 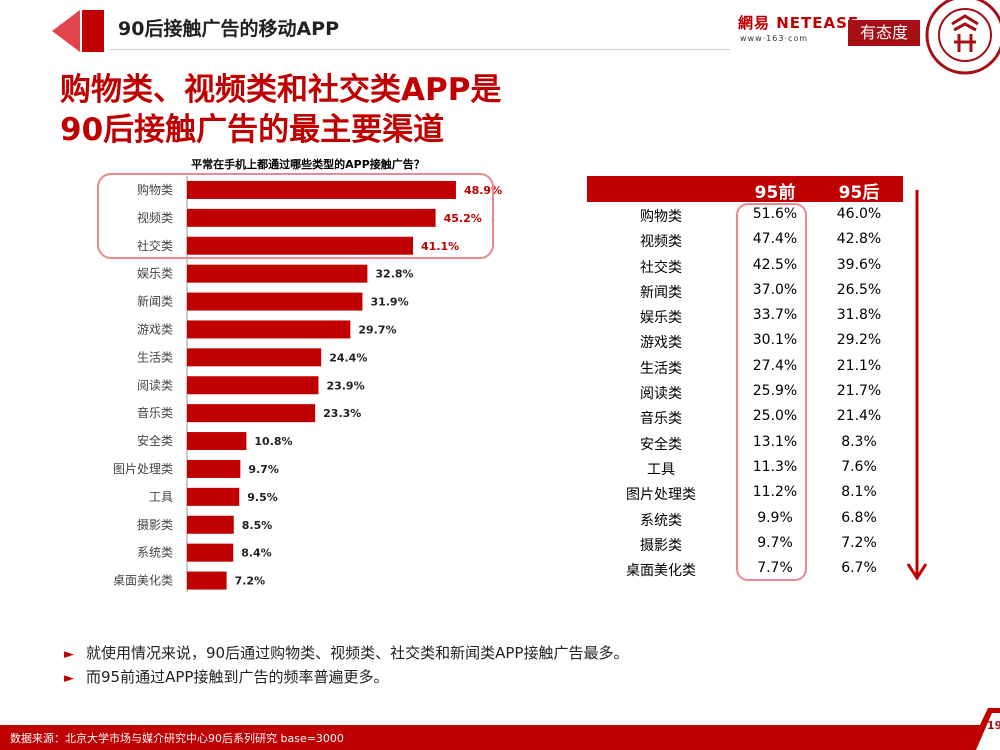 What do you see at coordinates (161, 497) in the screenshot?
I see `category-label: 工具` at bounding box center [161, 497].